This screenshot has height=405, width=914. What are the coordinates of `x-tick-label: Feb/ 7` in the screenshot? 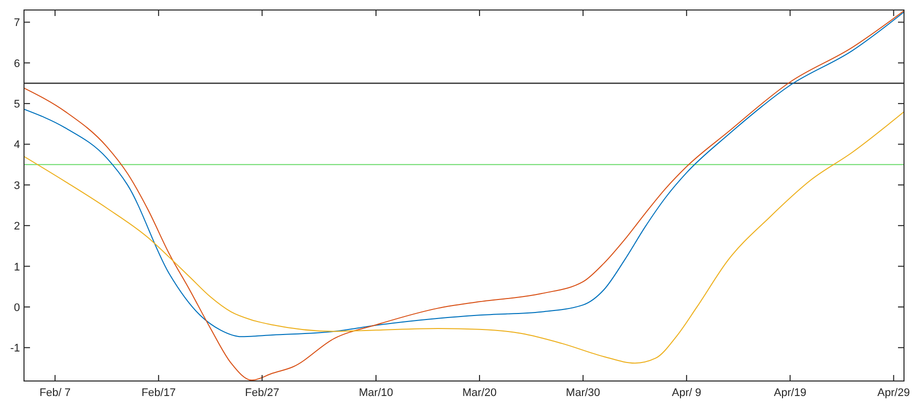 It's located at (55, 393).